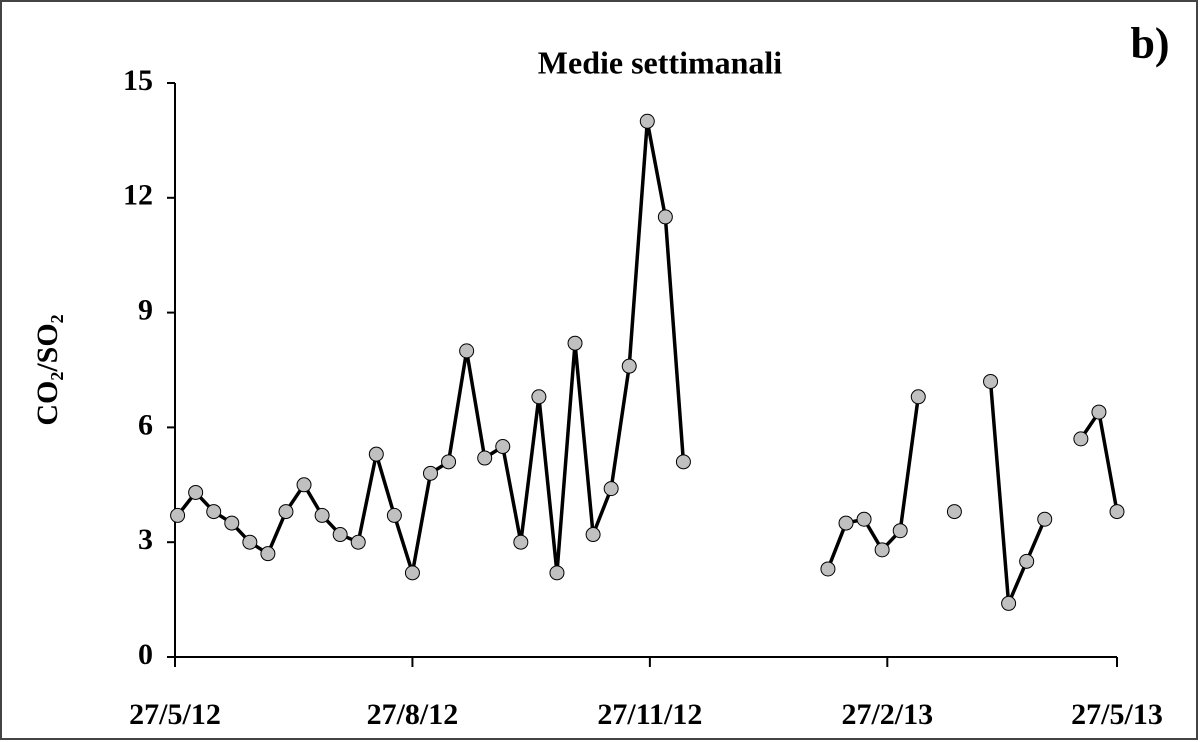 This screenshot has width=1200, height=742. What do you see at coordinates (887, 714) in the screenshot?
I see `x-tick-label: 27/2/13` at bounding box center [887, 714].